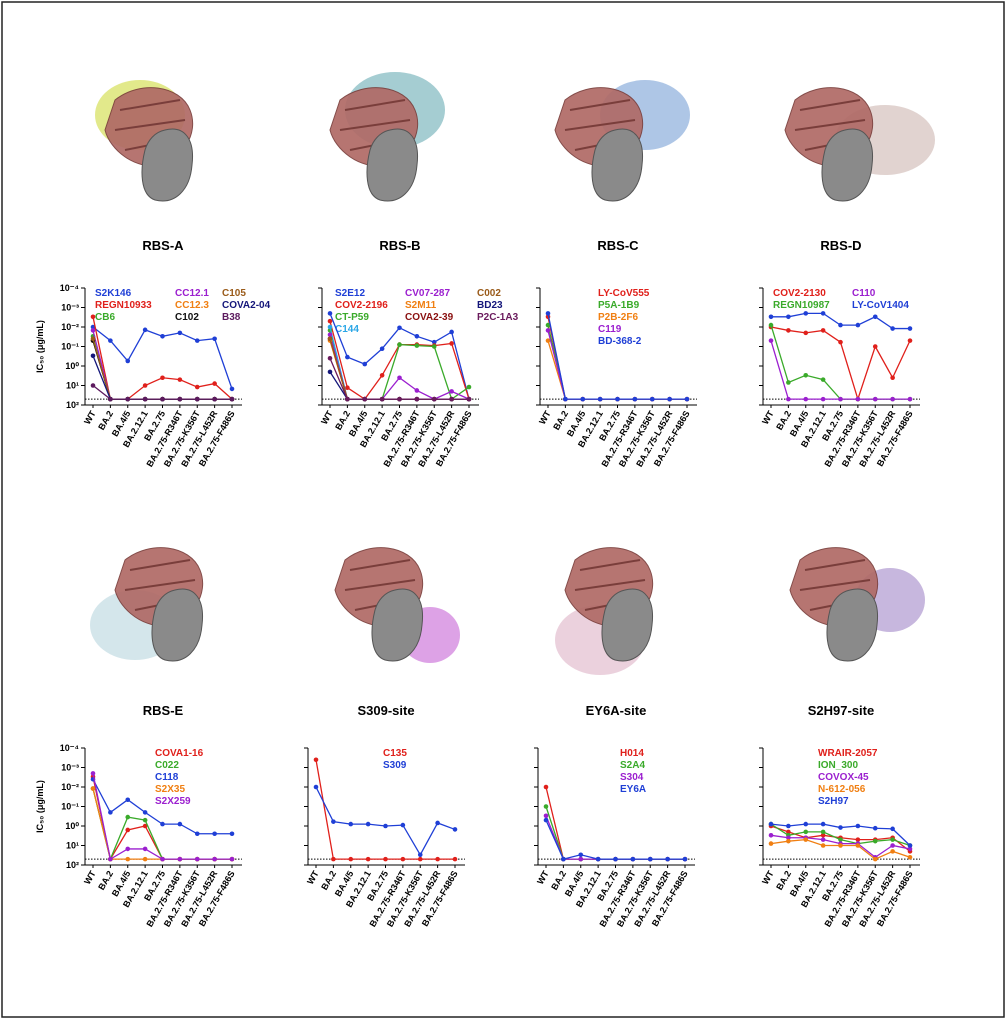  Describe the element at coordinates (72, 366) in the screenshot. I see `y-tick-label: 10⁰` at that location.